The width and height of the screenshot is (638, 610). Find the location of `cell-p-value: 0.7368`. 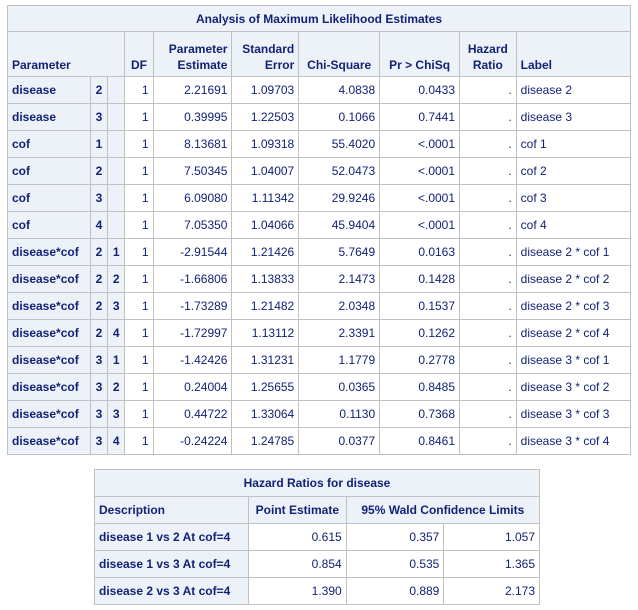

cell-p-value: 0.7368 is located at coordinates (420, 414).